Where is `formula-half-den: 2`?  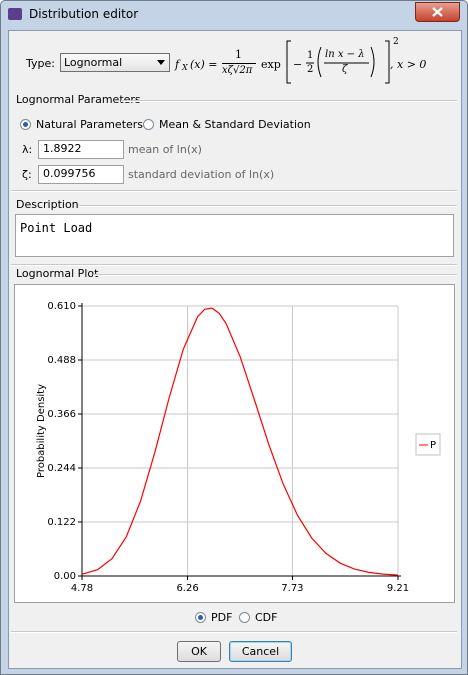 formula-half-den: 2 is located at coordinates (310, 69).